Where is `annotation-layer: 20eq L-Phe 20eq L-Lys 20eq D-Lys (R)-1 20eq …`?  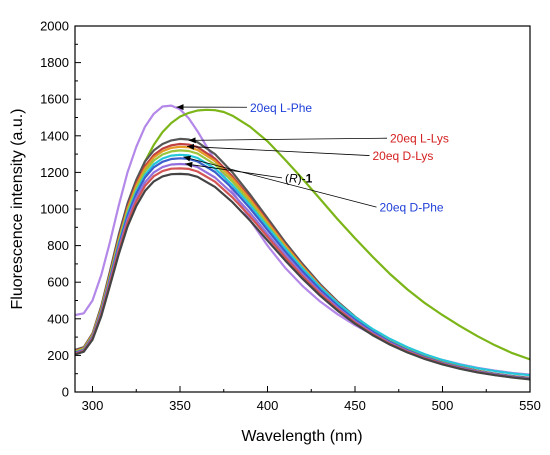 annotation-layer: 20eq L-Phe 20eq L-Lys 20eq D-Lys (R)-1 20eq … is located at coordinates (312, 158).